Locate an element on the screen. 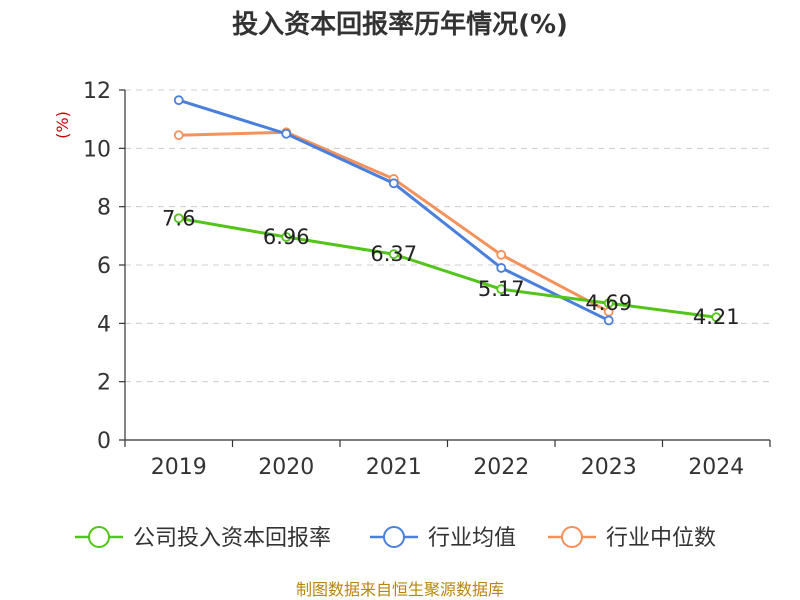 This screenshot has width=800, height=600. y-tick-label: 0 is located at coordinates (104, 441).